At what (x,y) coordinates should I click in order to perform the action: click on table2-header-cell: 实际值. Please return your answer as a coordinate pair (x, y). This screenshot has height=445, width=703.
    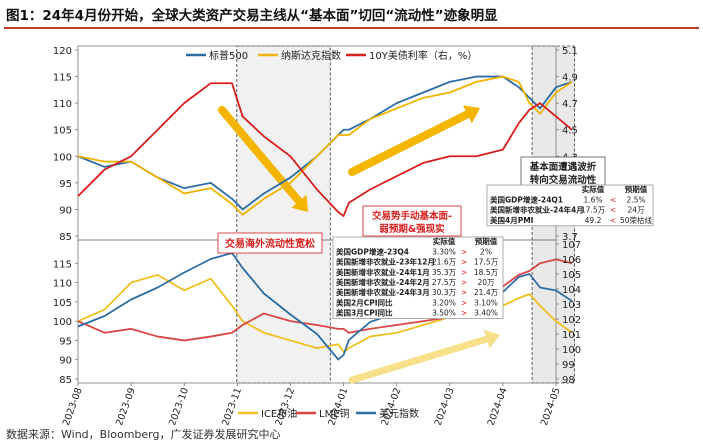
    Looking at the image, I should click on (593, 189).